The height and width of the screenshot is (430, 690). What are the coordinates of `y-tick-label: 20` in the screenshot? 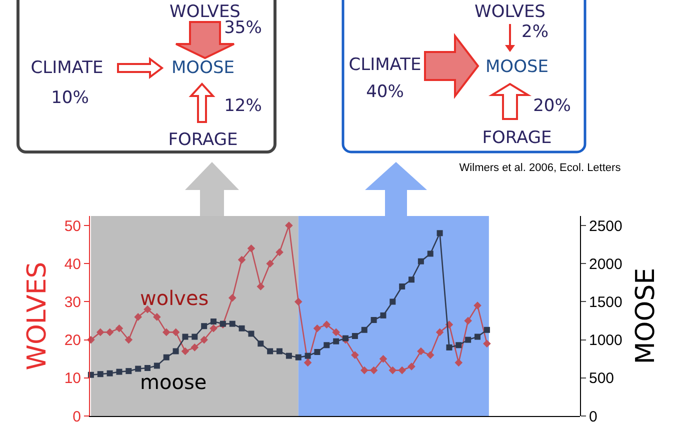 It's located at (72, 341).